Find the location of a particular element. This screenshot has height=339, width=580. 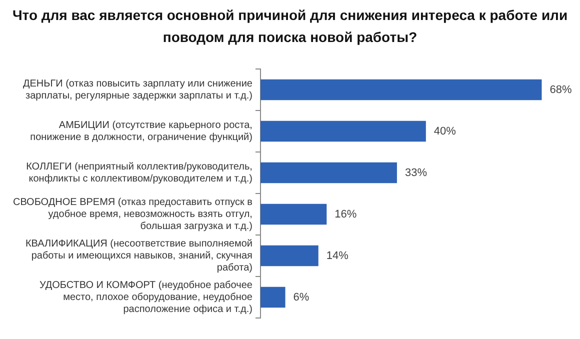

data-label: 68% is located at coordinates (561, 90).